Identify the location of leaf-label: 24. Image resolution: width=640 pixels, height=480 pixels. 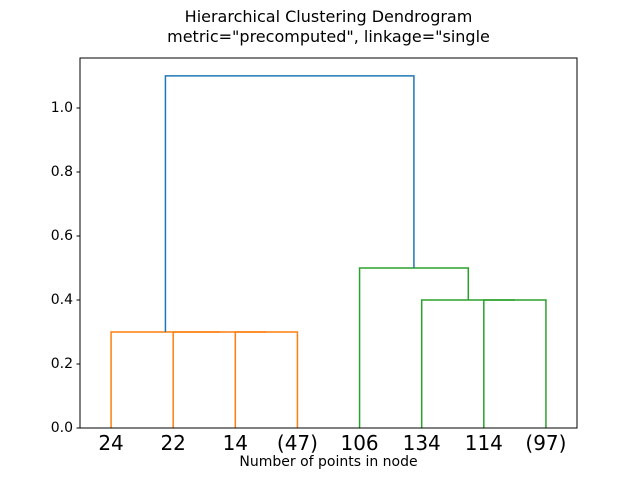
(111, 443).